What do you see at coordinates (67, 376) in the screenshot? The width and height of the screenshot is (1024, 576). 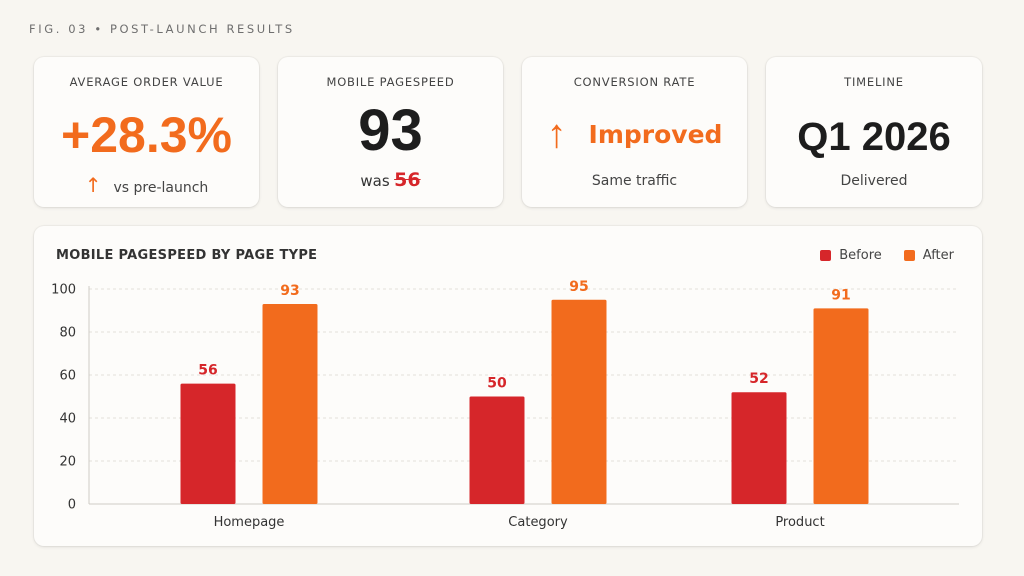 I see `y-tick-label: 60` at bounding box center [67, 376].